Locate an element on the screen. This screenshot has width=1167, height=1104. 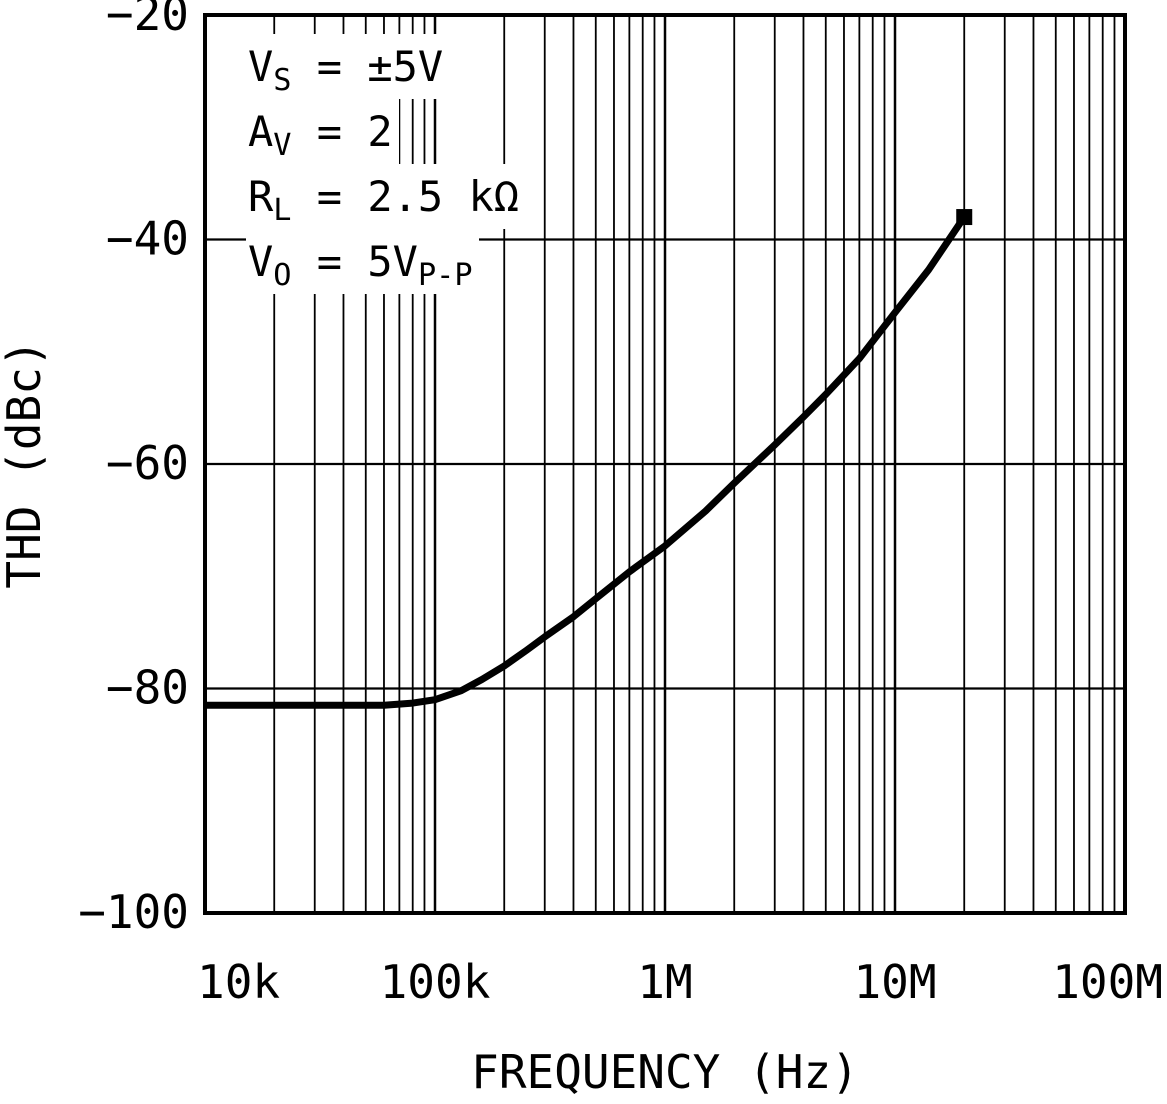
annotation-subscript: L is located at coordinates (282, 211).